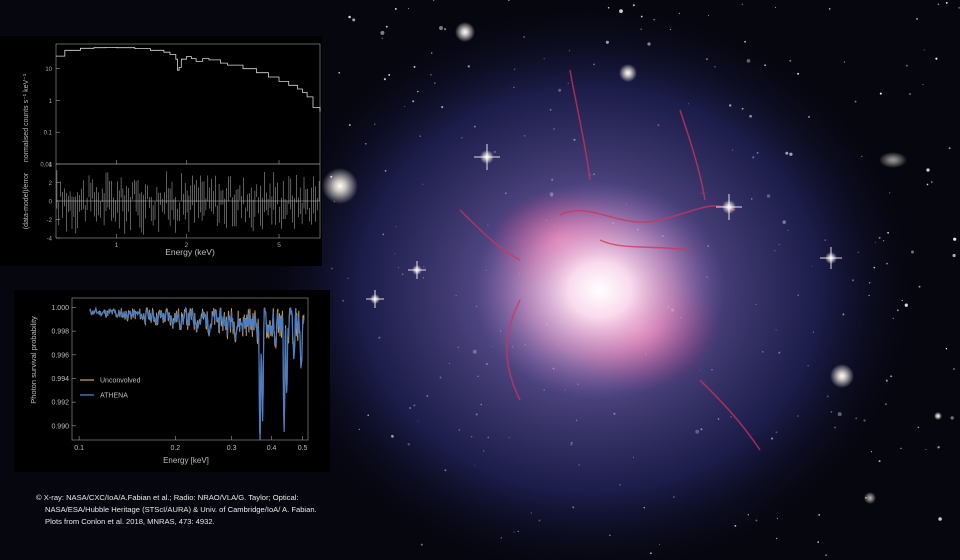  Describe the element at coordinates (60, 308) in the screenshot. I see `survival-y-tick-label: 1.000` at that location.